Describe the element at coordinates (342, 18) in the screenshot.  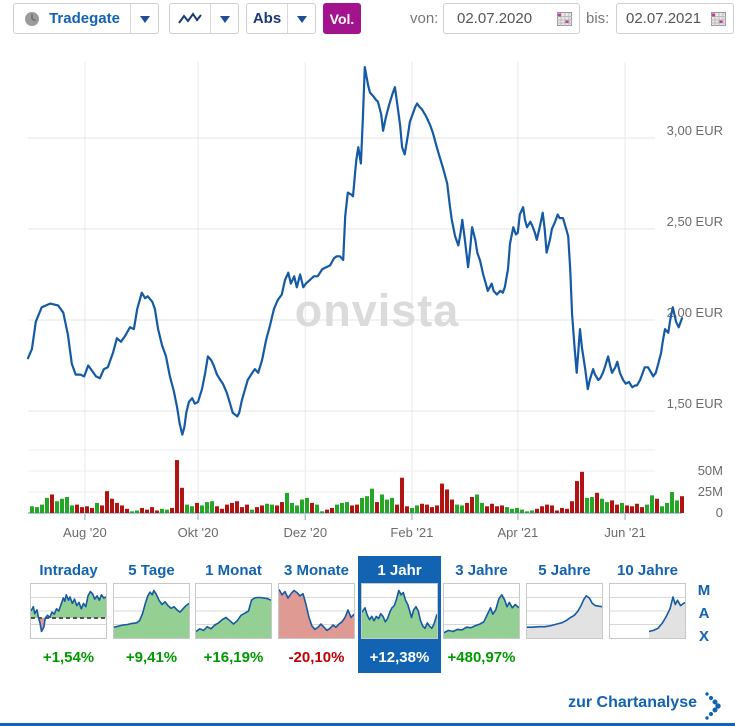
I see `volume-toggle-button: Vol.` at that location.